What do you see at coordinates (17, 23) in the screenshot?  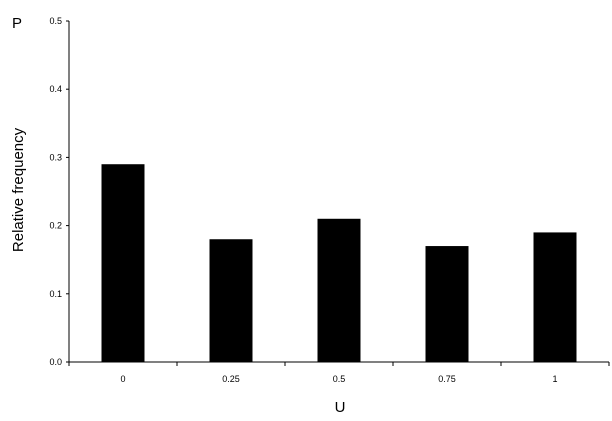 I see `panel-label: P` at bounding box center [17, 23].